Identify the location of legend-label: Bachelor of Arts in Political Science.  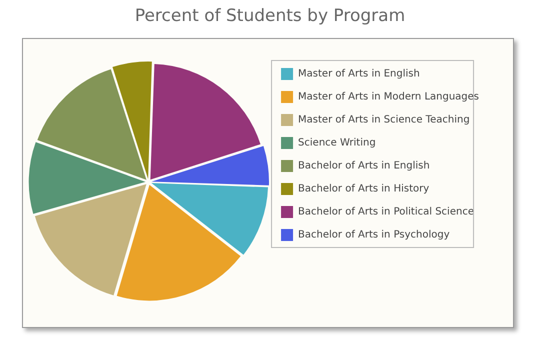
(386, 212).